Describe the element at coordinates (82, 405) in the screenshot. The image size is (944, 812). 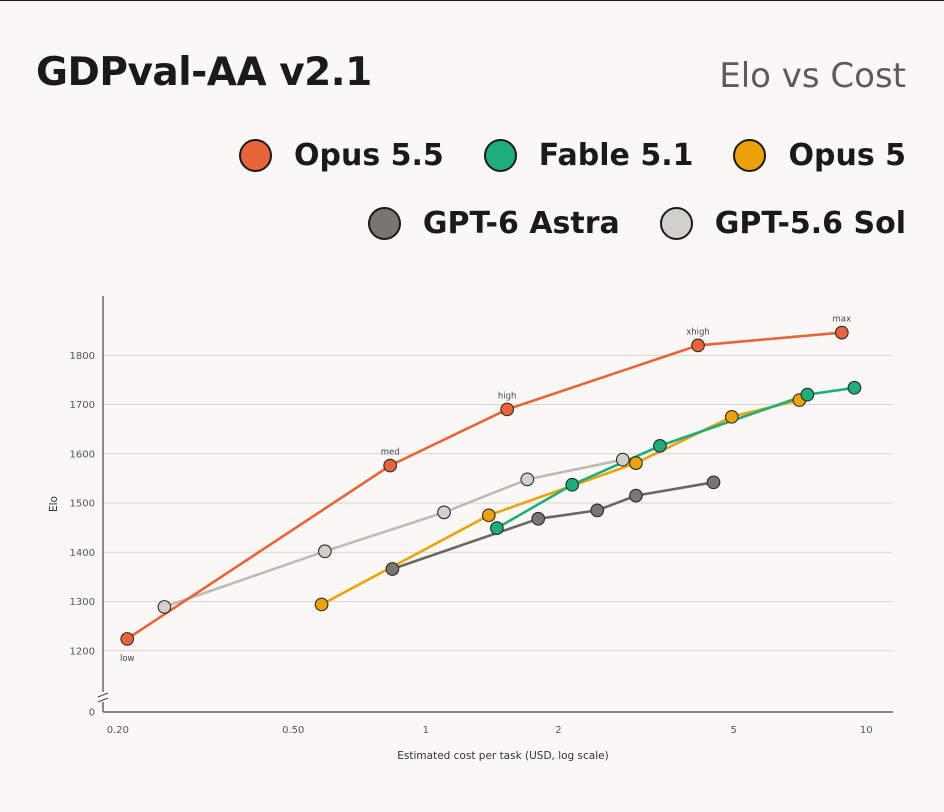
I see `y-tick-label: 1700` at that location.